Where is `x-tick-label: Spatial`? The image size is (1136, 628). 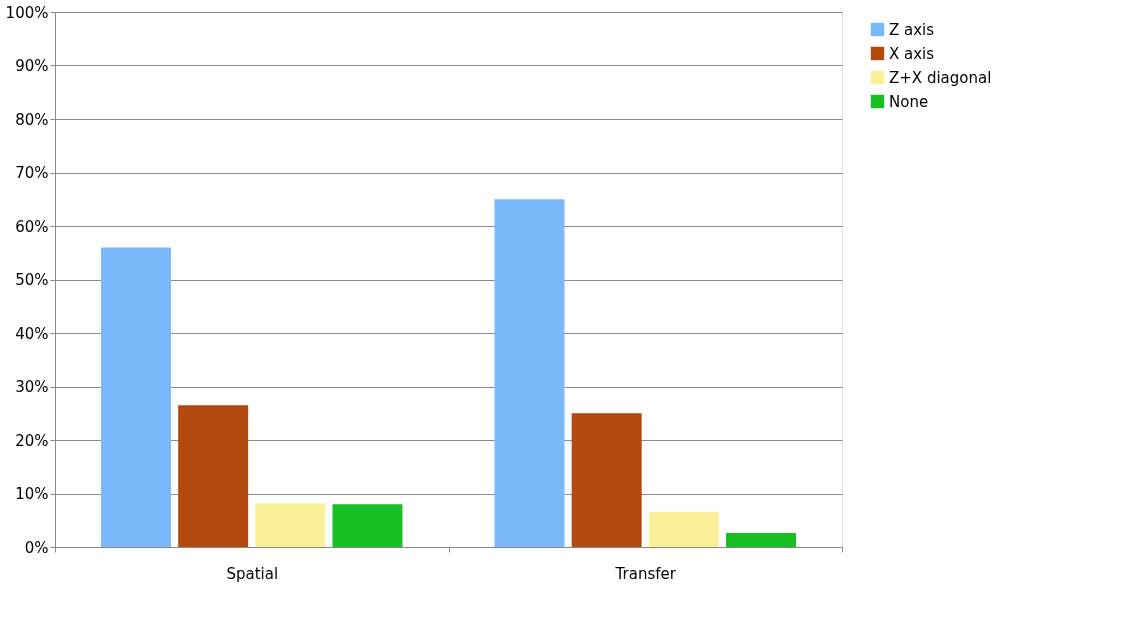
x-tick-label: Spatial is located at coordinates (252, 573).